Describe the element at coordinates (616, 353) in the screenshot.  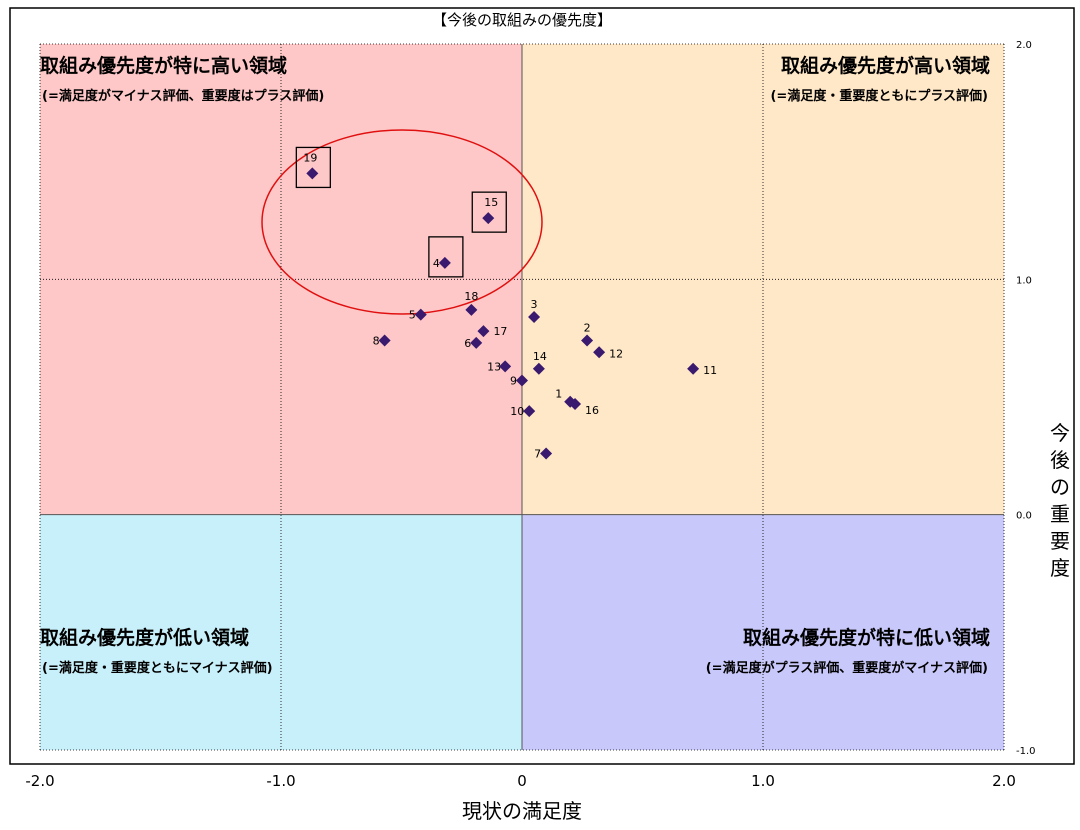
I see `point-label-12: 12` at that location.